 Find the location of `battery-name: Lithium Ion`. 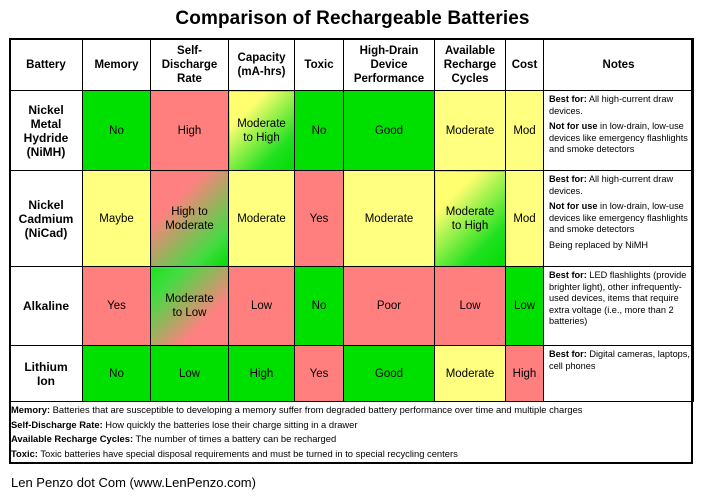

battery-name: Lithium Ion is located at coordinates (46, 373).